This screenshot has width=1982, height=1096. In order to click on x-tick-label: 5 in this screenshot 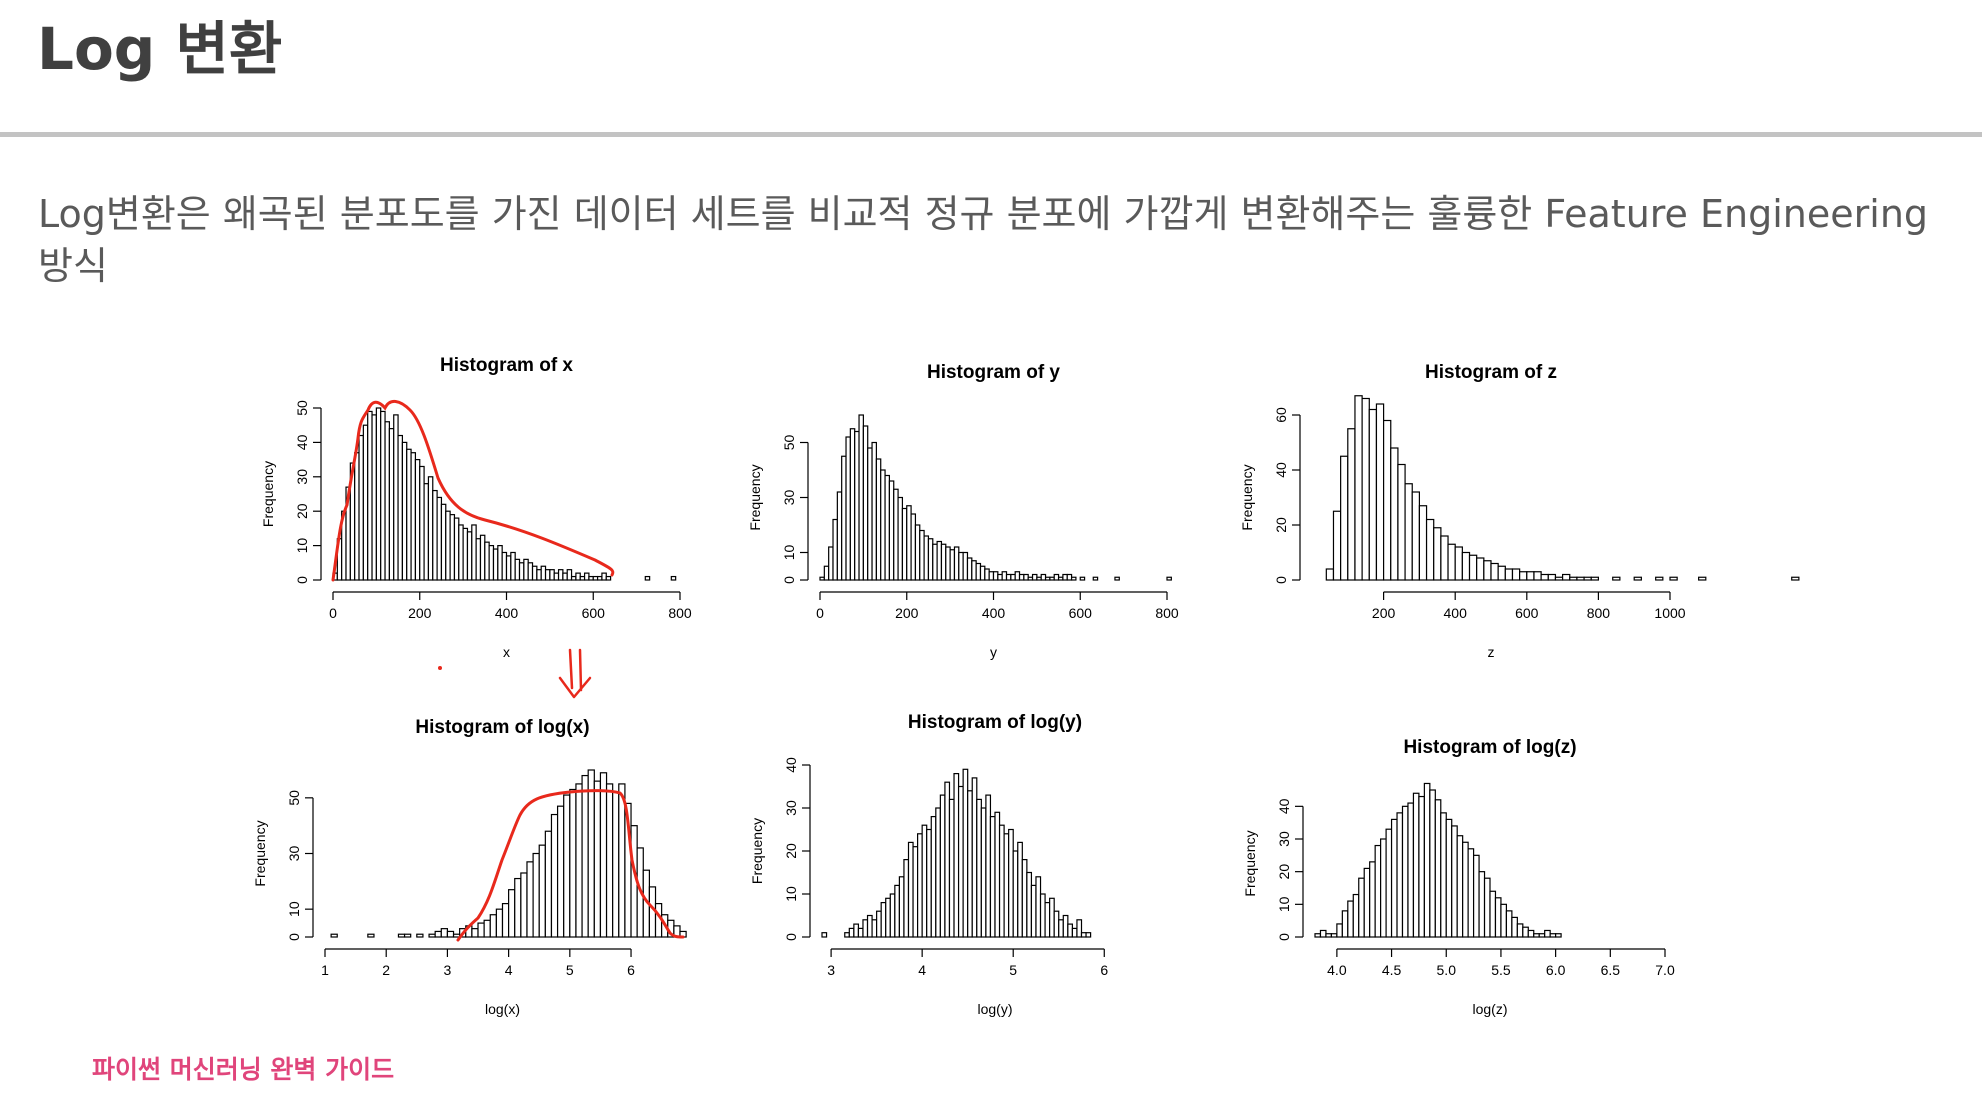, I will do `click(1013, 970)`.